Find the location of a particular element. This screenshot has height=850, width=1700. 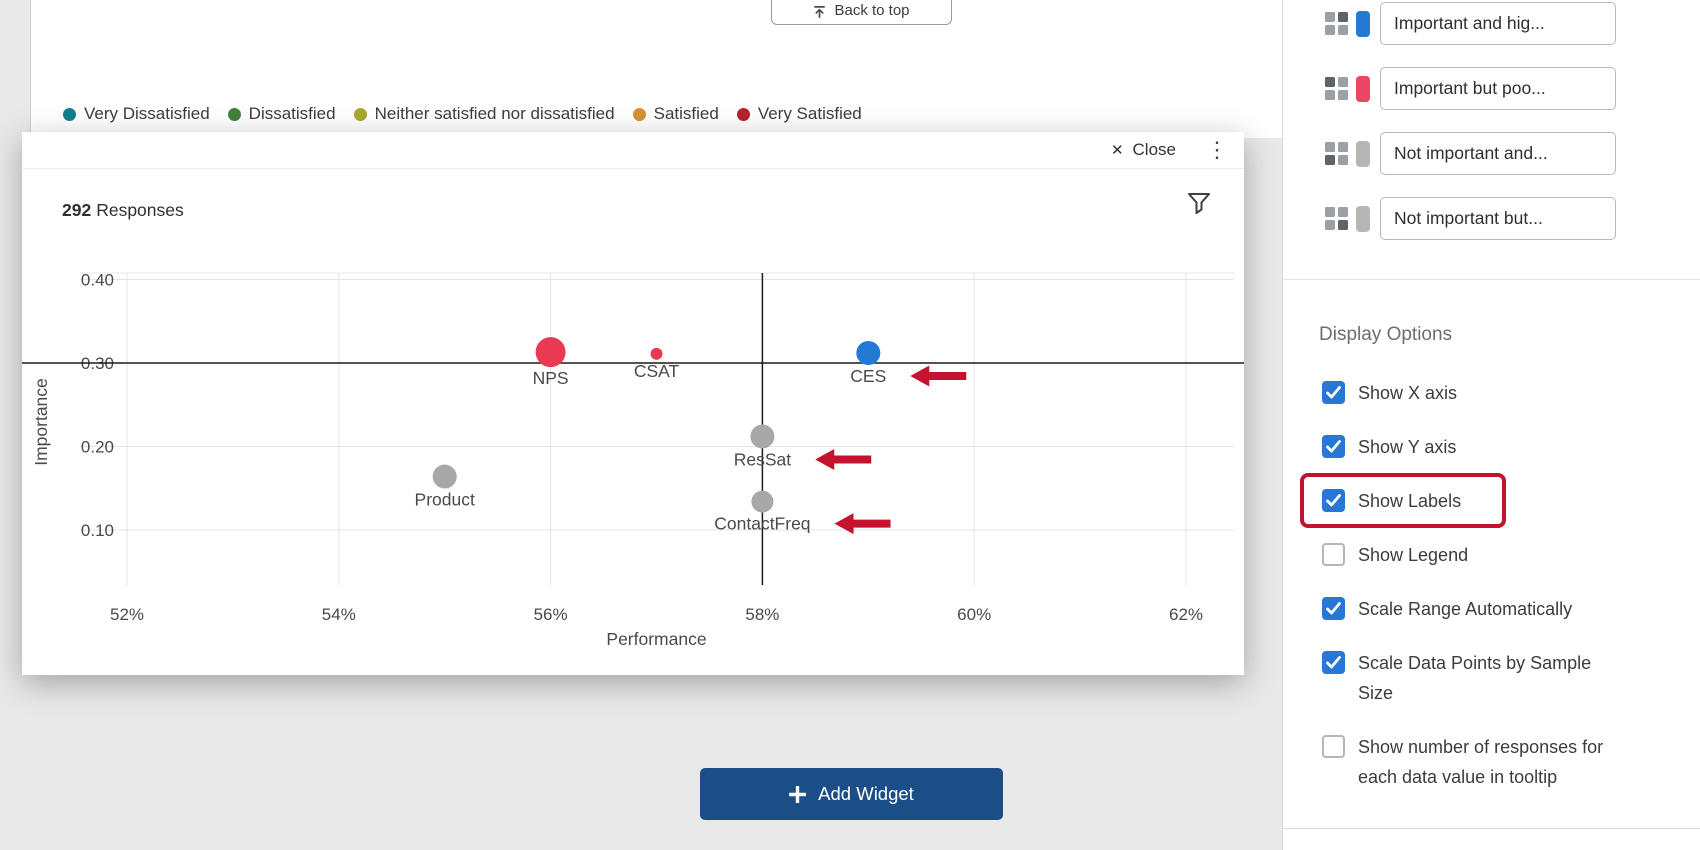

responses-number: 292 is located at coordinates (77, 210).